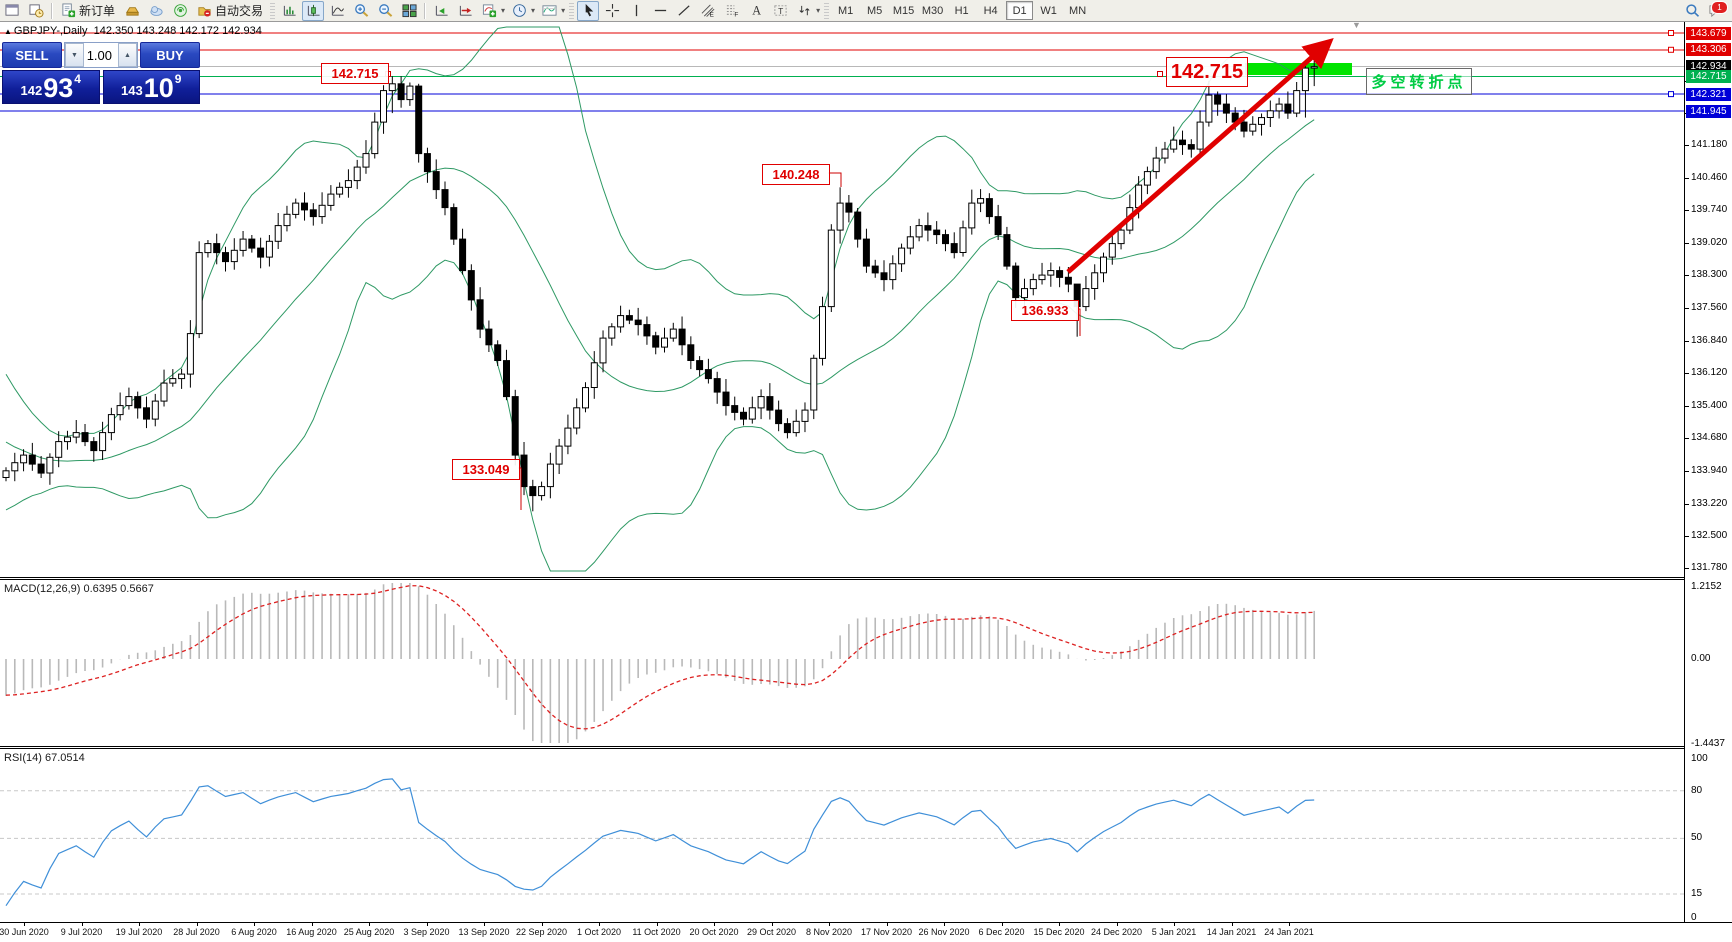 This screenshot has height=942, width=1732. Describe the element at coordinates (12, 11) in the screenshot. I see `chart-window-icon` at that location.